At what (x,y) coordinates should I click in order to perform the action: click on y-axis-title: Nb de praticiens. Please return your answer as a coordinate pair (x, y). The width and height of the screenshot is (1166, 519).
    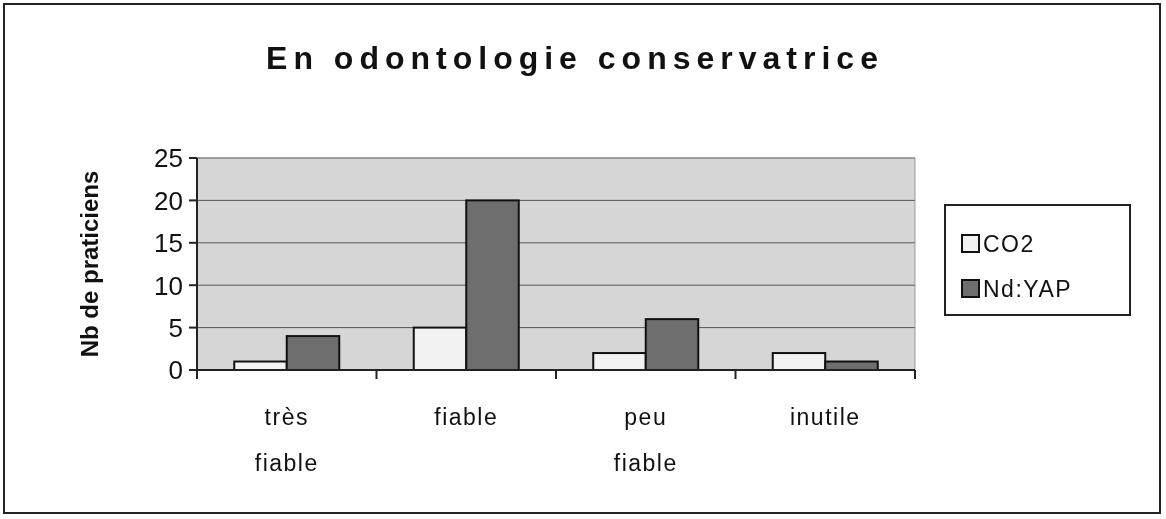
    Looking at the image, I should click on (89, 264).